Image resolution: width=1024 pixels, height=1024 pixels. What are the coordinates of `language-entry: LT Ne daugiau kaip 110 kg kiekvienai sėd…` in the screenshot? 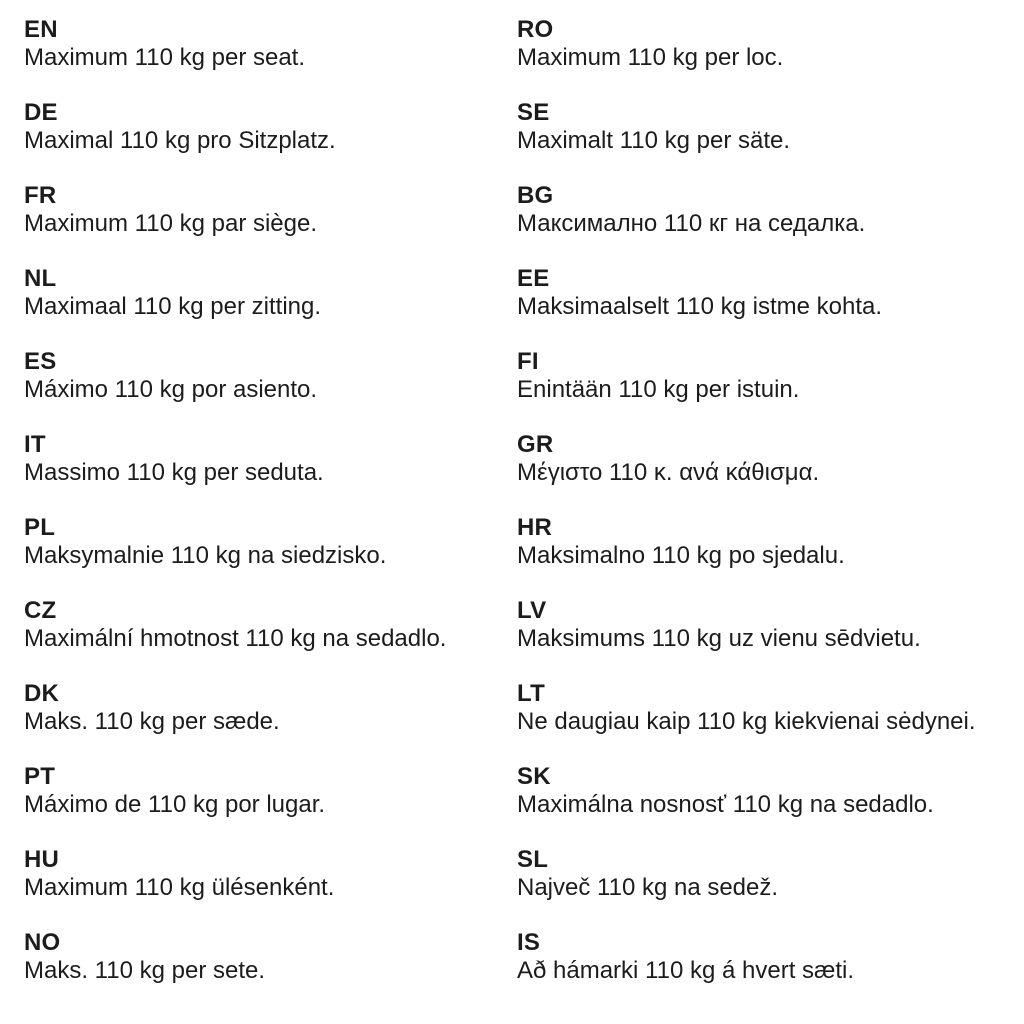 It's located at (767, 721).